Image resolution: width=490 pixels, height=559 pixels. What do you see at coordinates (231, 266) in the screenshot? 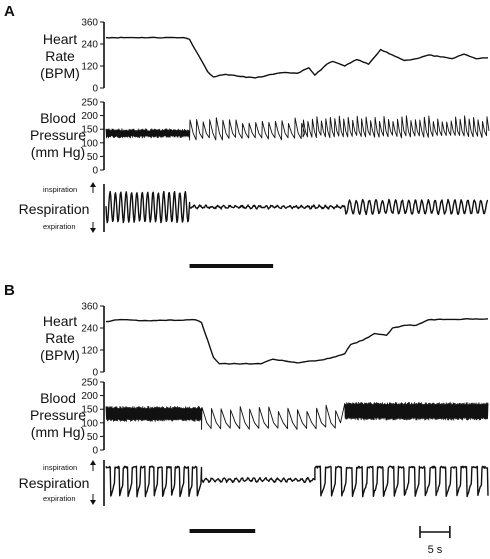
I see `panel-a-stimulus-bar` at bounding box center [231, 266].